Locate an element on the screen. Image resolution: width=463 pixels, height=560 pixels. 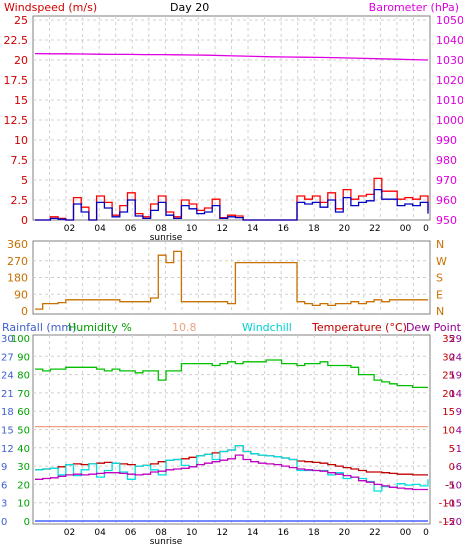
barometer-tick: 990 is located at coordinates (446, 140).